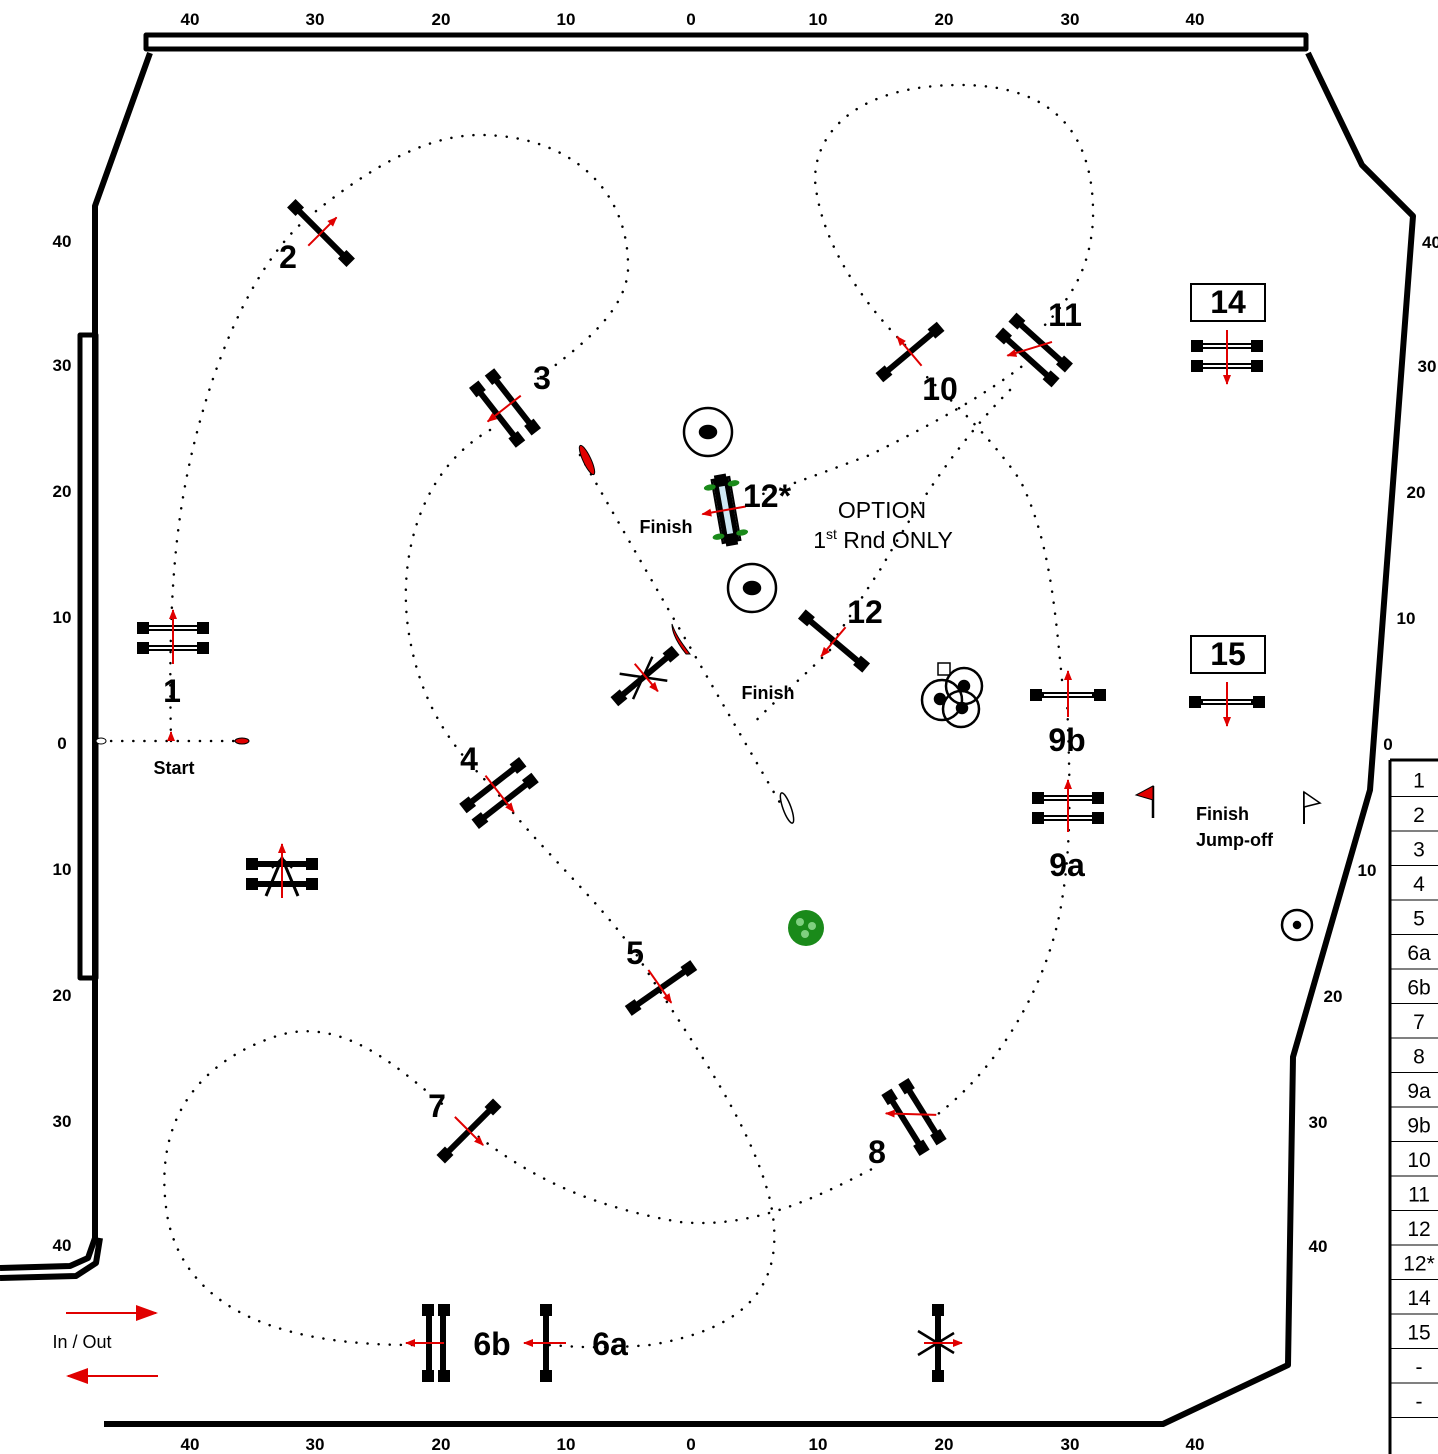 The width and height of the screenshot is (1438, 1454). I want to click on spare-cross-center, so click(645, 676).